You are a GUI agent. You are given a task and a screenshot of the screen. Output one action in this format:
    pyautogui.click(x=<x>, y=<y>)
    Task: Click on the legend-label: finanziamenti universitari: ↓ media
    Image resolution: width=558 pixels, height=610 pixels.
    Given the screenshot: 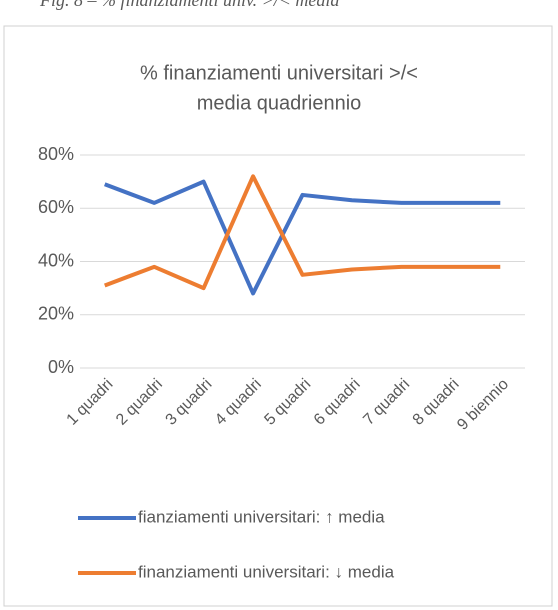 What is the action you would take?
    pyautogui.click(x=266, y=571)
    